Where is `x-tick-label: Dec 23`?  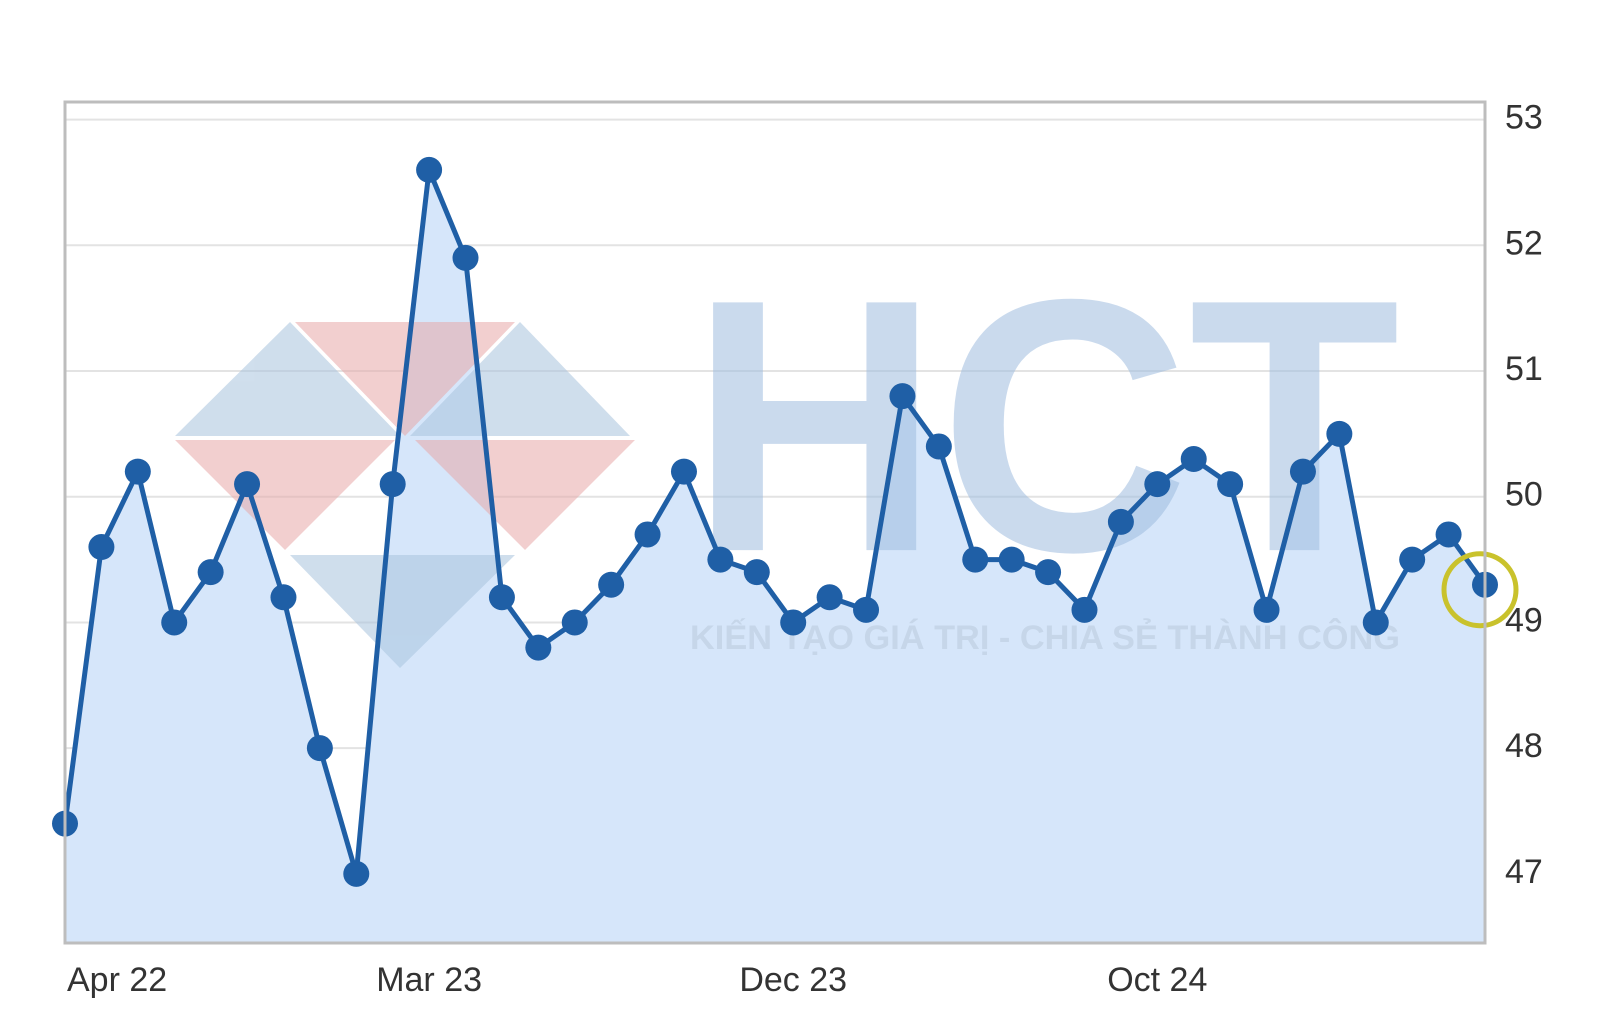
x-tick-label: Dec 23 is located at coordinates (793, 980).